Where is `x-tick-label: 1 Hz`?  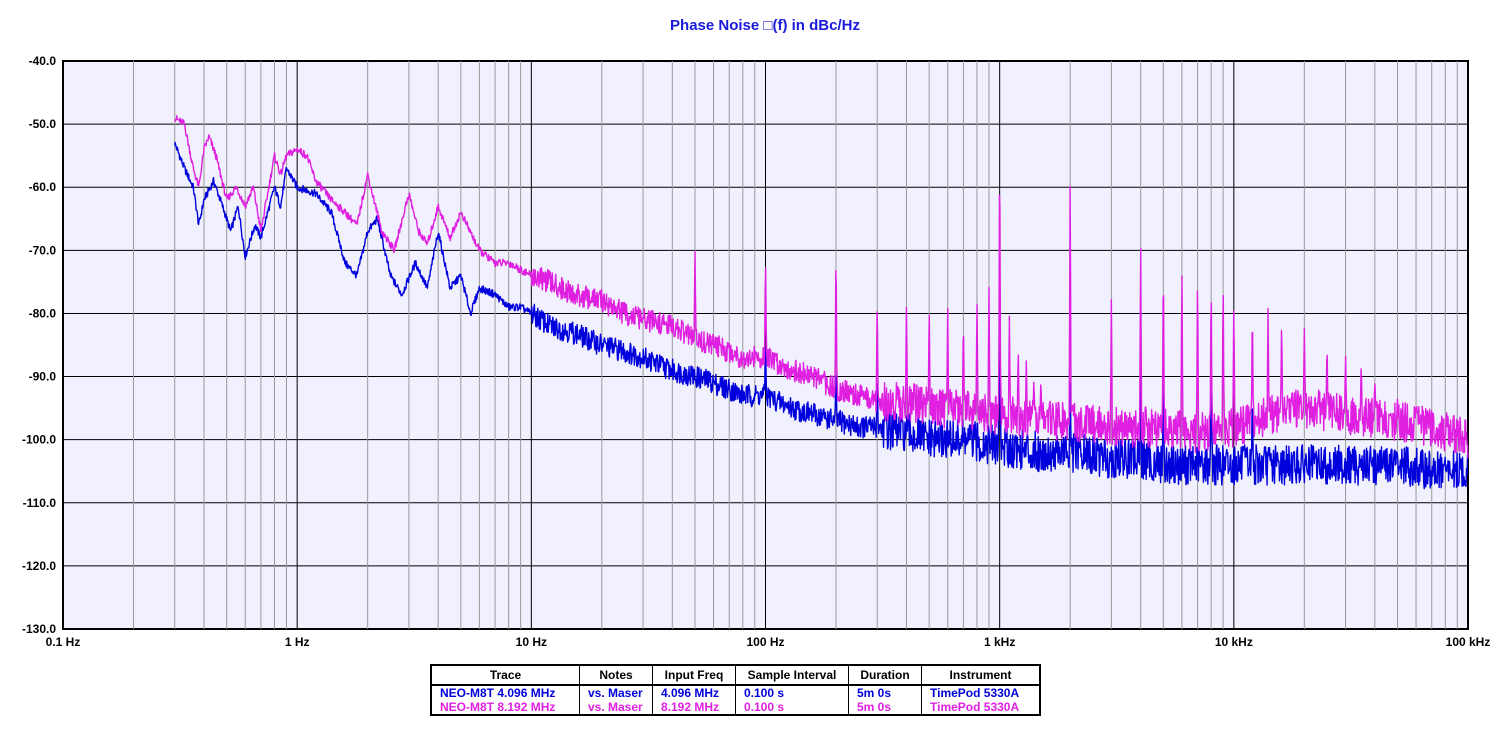
x-tick-label: 1 Hz is located at coordinates (297, 642).